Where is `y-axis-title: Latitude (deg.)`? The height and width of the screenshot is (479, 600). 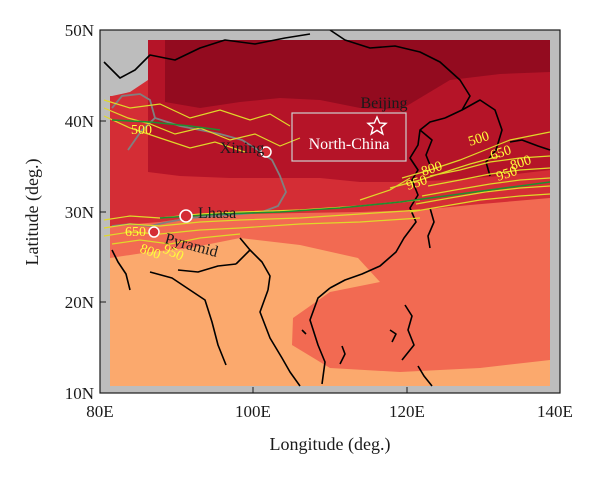 y-axis-title: Latitude (deg.) is located at coordinates (32, 212).